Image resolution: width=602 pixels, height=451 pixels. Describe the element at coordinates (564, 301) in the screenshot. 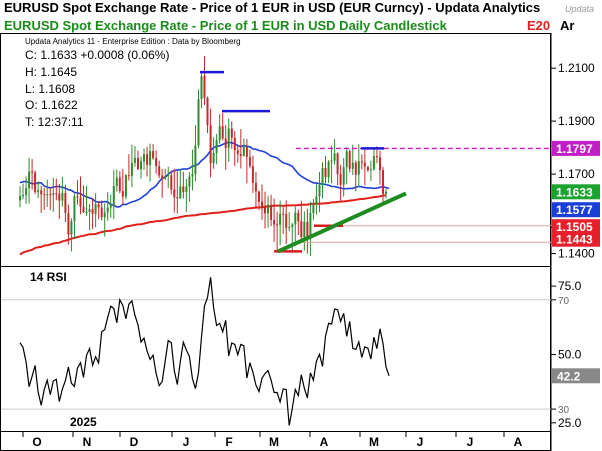

I see `rsi-tick-label: 70` at that location.